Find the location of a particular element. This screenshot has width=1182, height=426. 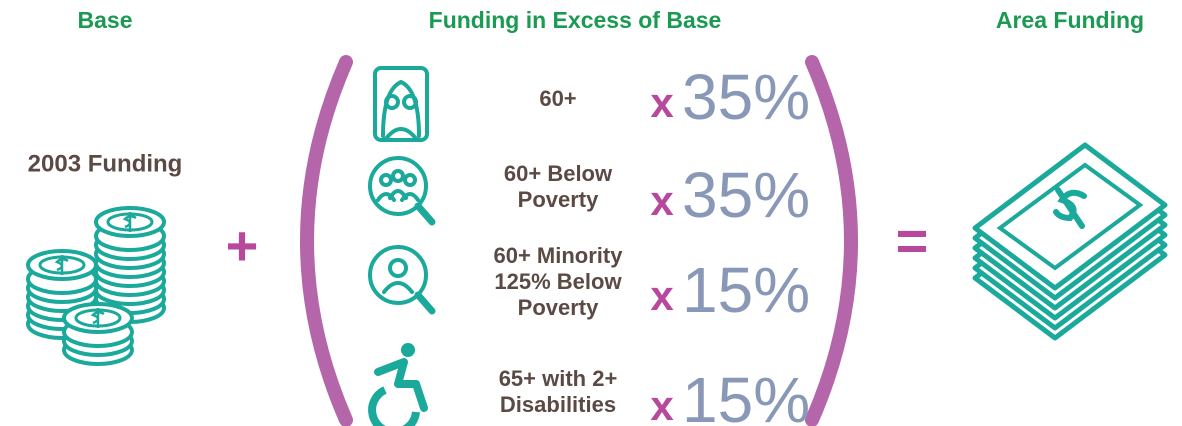

row-label: 65+ with 2+ is located at coordinates (558, 378).